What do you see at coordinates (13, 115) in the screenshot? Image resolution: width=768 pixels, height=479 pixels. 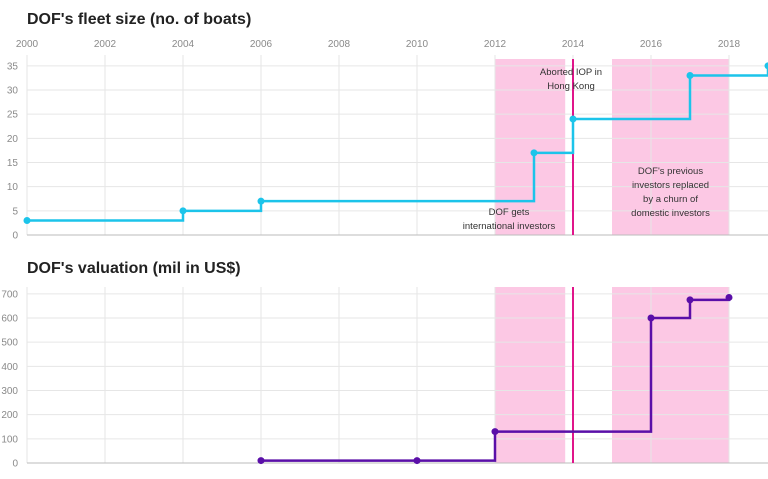 I see `fleet-y-tick-label: 25` at bounding box center [13, 115].